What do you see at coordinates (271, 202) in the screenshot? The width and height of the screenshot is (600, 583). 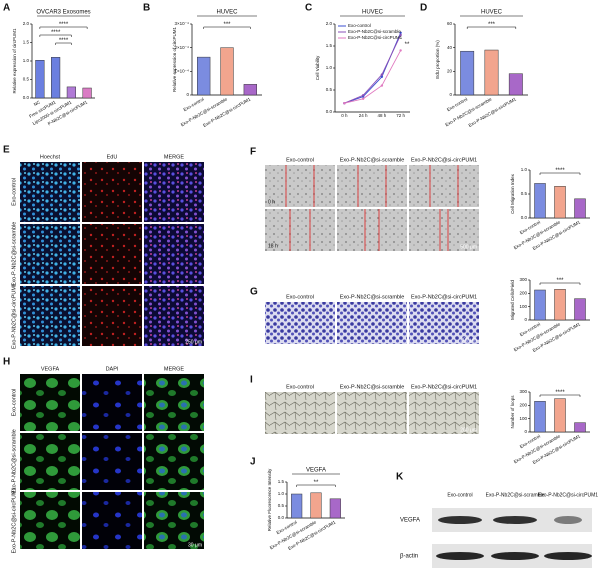 I see `row-label: 0 h` at bounding box center [271, 202].